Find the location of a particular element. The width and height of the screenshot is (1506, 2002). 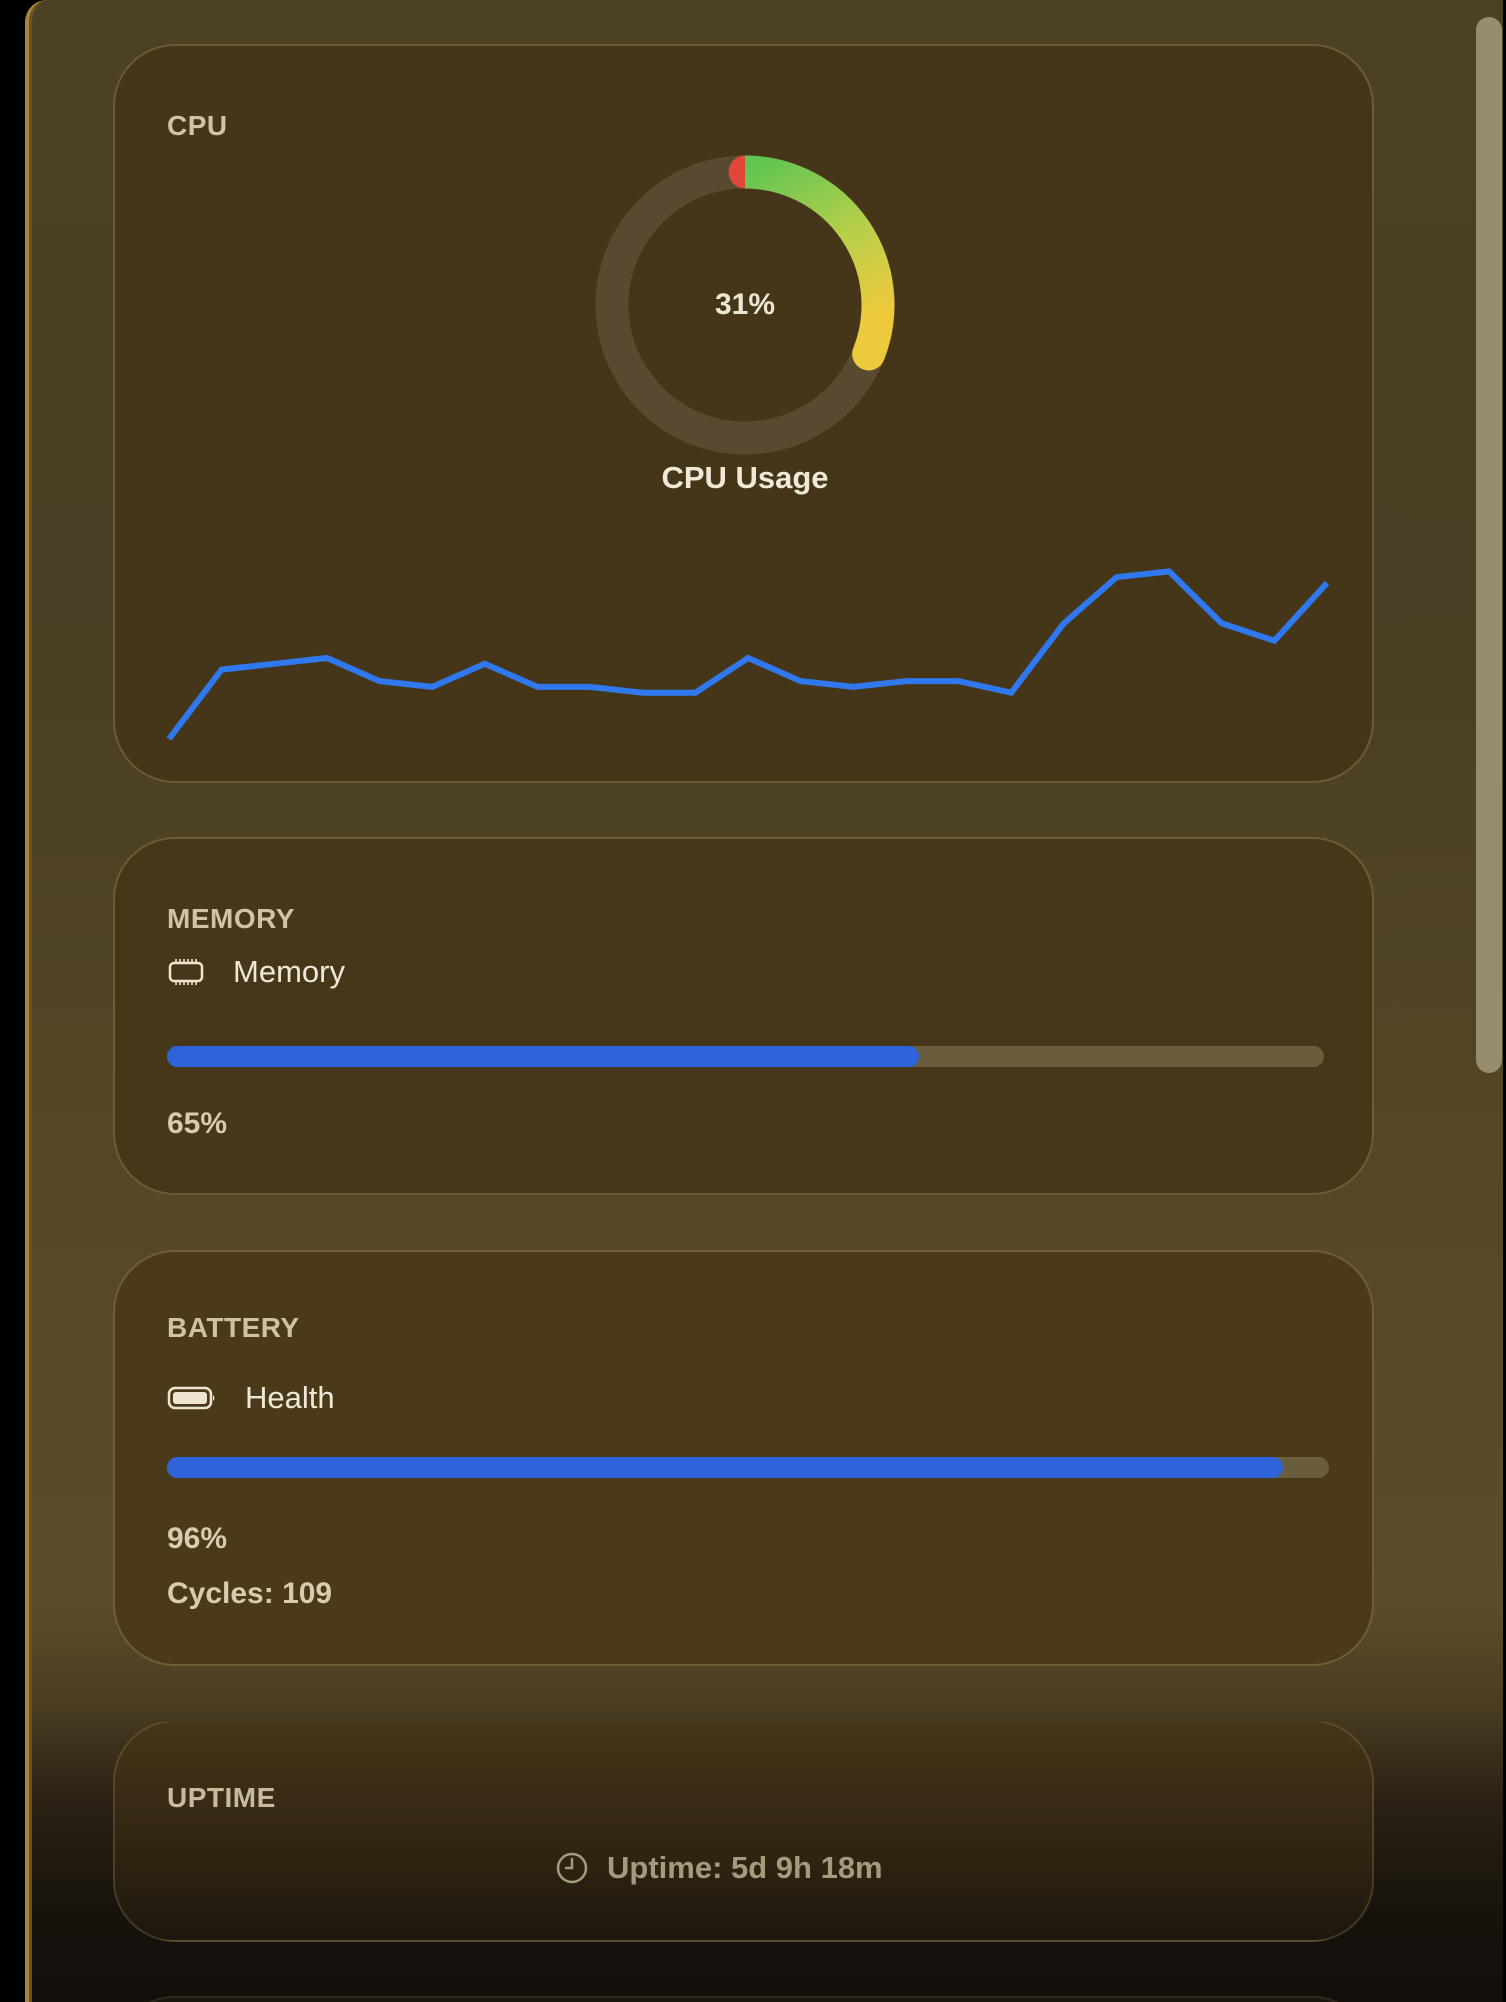

uptime-text: Uptime: 5d 9h 18m is located at coordinates (745, 1867).